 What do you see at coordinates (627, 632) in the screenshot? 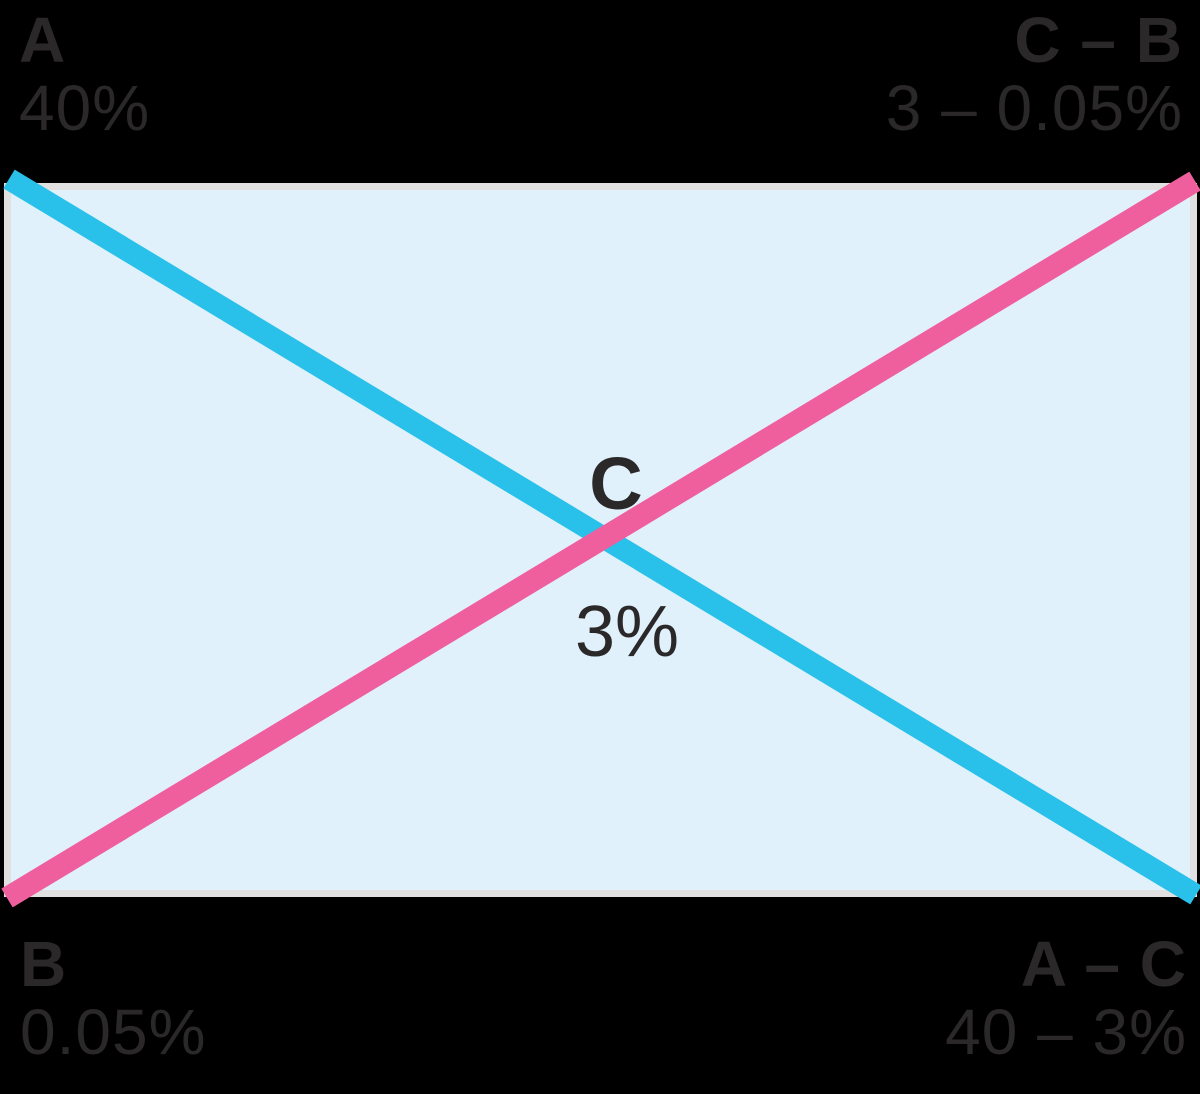
I see `center-value: 3%` at bounding box center [627, 632].